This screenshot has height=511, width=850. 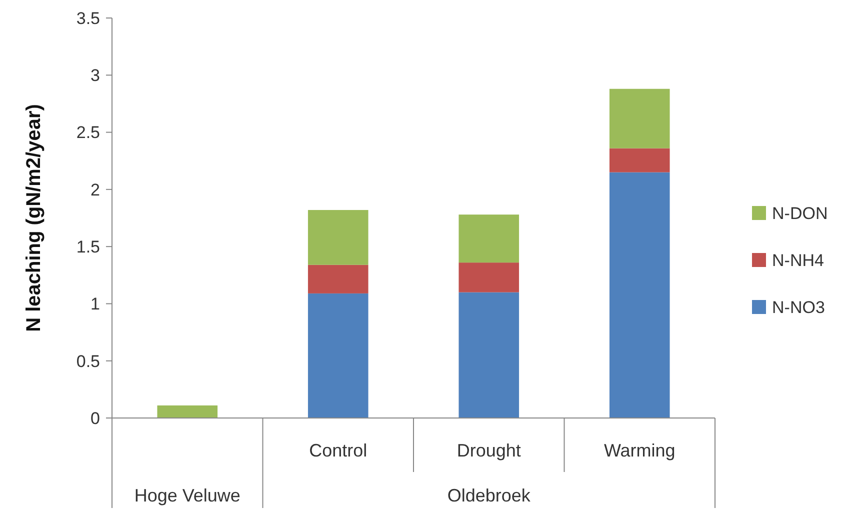 What do you see at coordinates (88, 18) in the screenshot?
I see `y-tick-label: 3.5` at bounding box center [88, 18].